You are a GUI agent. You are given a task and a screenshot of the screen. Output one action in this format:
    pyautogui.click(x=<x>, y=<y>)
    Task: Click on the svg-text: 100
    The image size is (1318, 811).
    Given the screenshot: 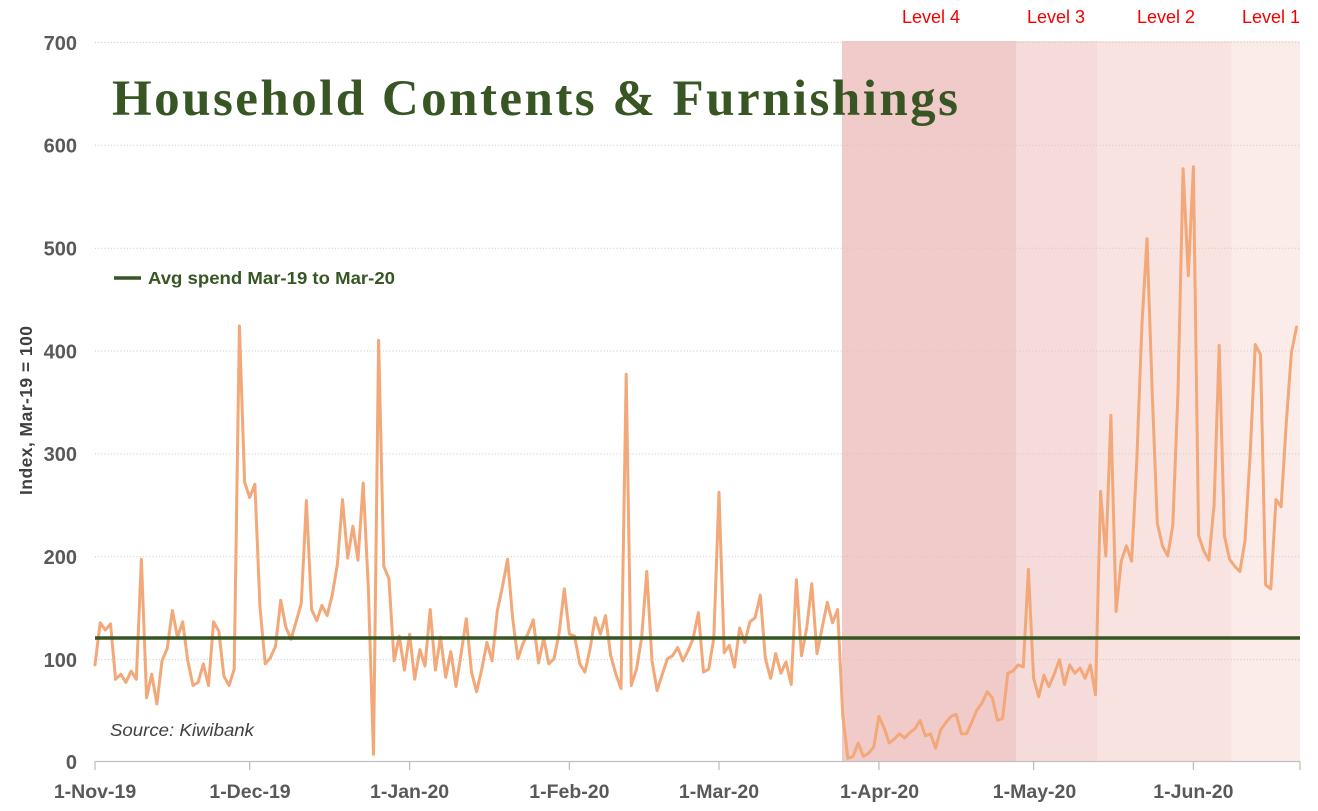 What is the action you would take?
    pyautogui.click(x=60, y=661)
    